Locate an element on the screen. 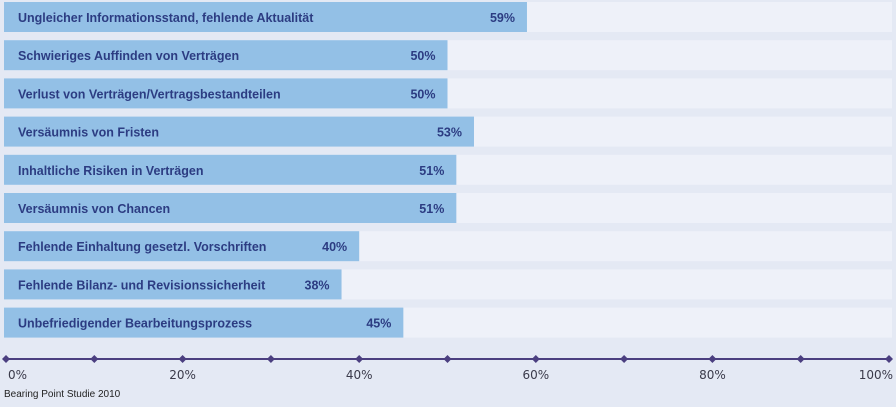  source-note: Bearing Point Studie 2010 is located at coordinates (62, 394).